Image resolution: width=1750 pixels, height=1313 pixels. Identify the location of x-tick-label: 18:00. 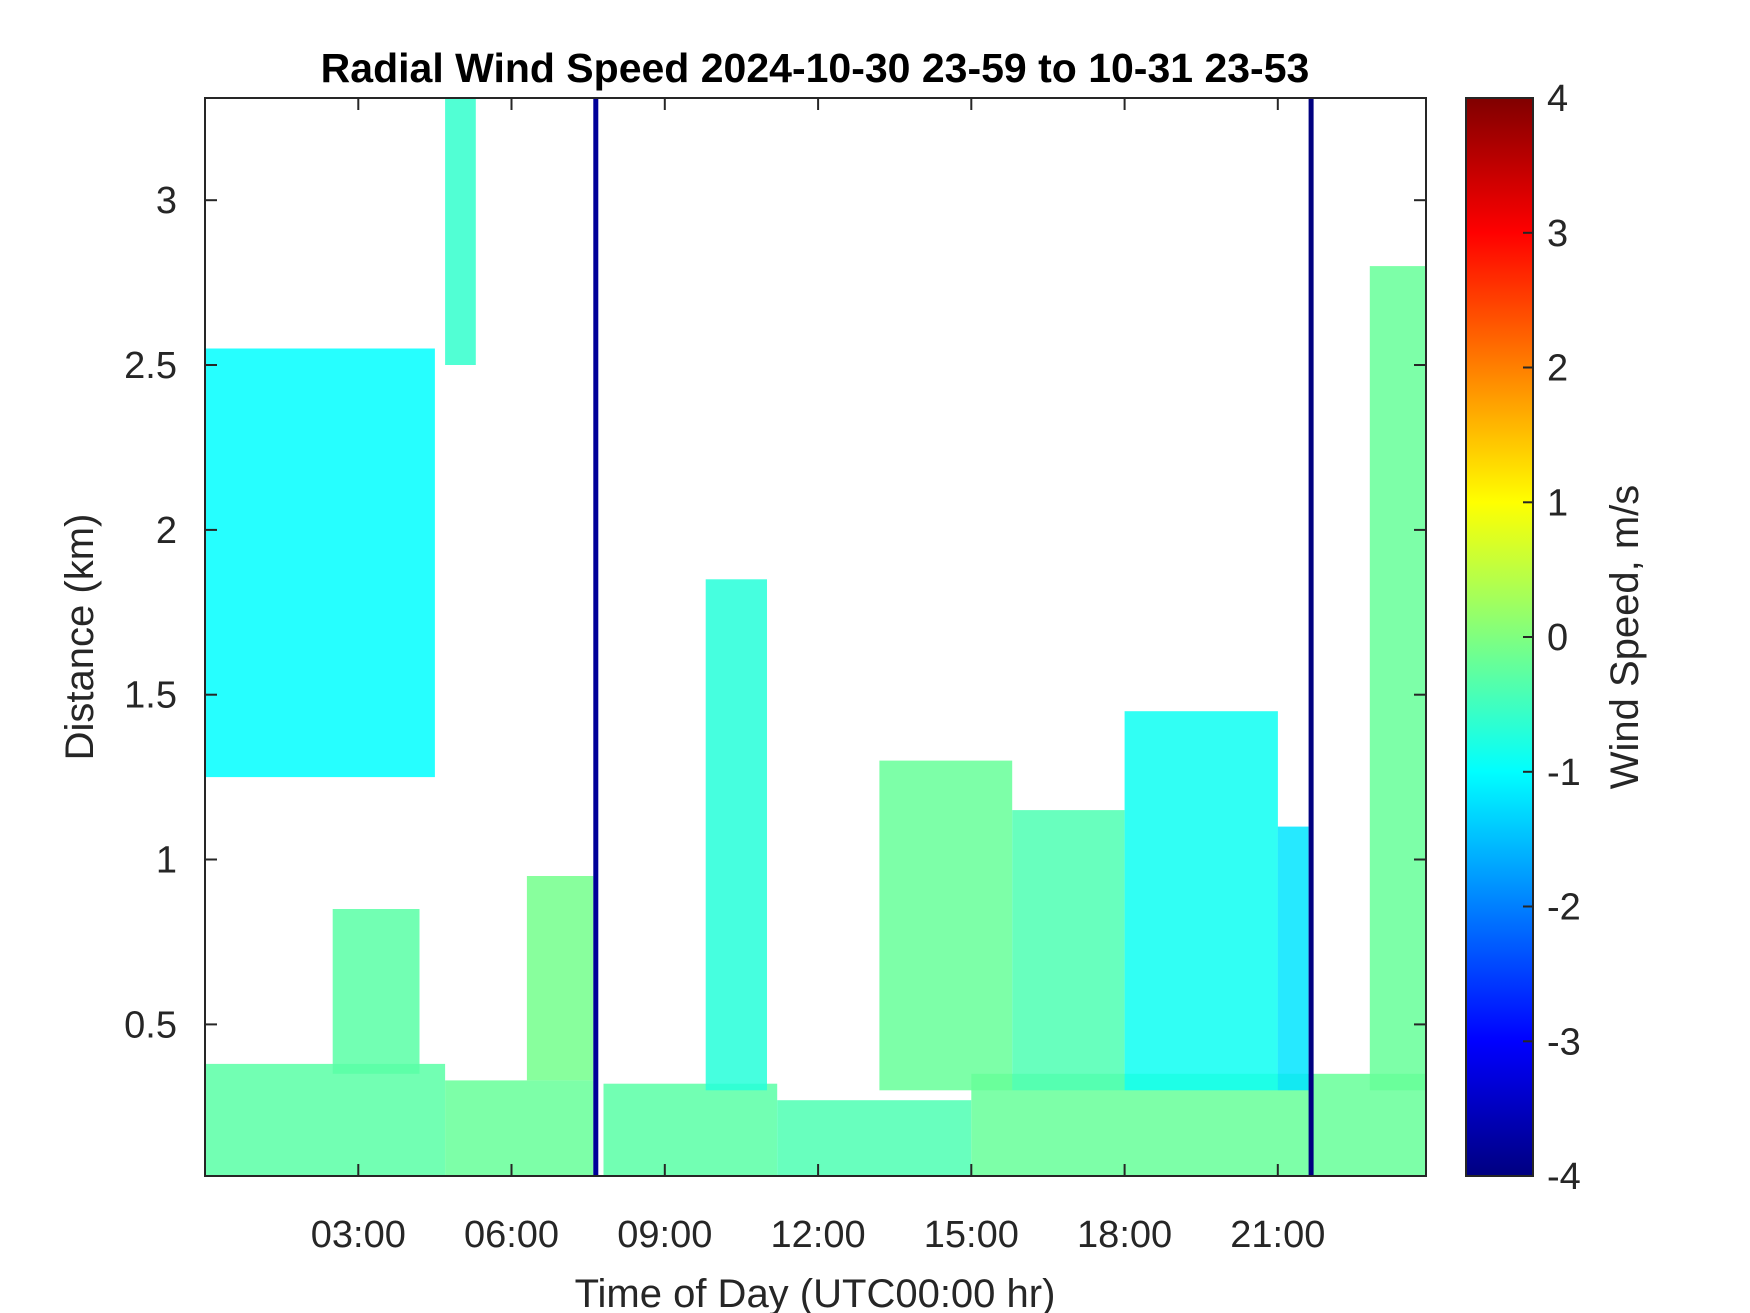
(1124, 1235).